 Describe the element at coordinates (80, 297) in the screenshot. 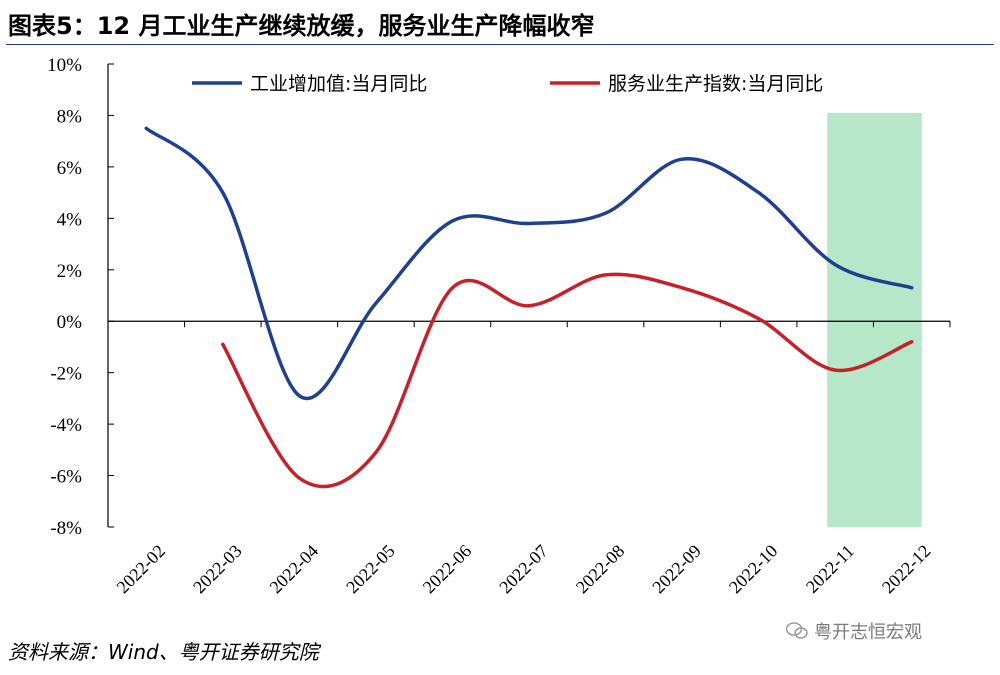

I see `y-axis: 10% 8% 6% 4% 2% 0% -2% -4% -6% -8%` at that location.